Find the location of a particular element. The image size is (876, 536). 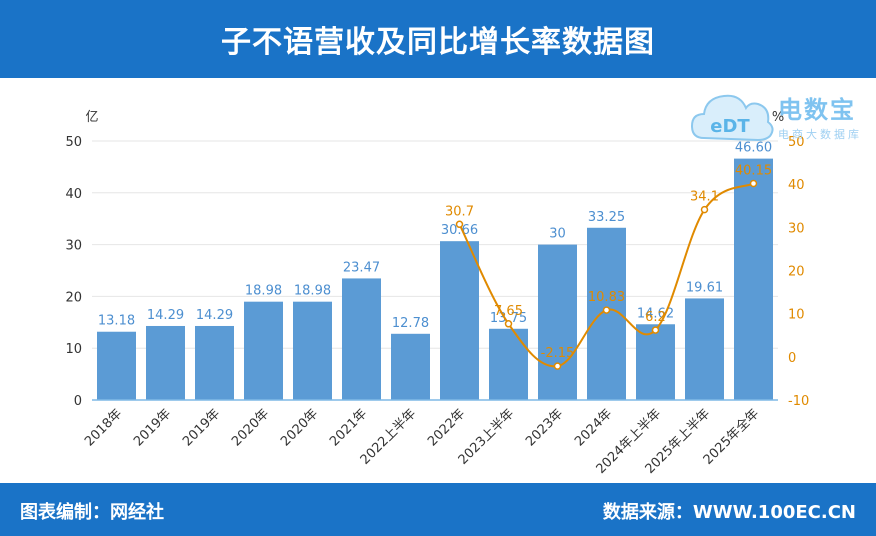

bar-value-label: 46.60 is located at coordinates (753, 148).